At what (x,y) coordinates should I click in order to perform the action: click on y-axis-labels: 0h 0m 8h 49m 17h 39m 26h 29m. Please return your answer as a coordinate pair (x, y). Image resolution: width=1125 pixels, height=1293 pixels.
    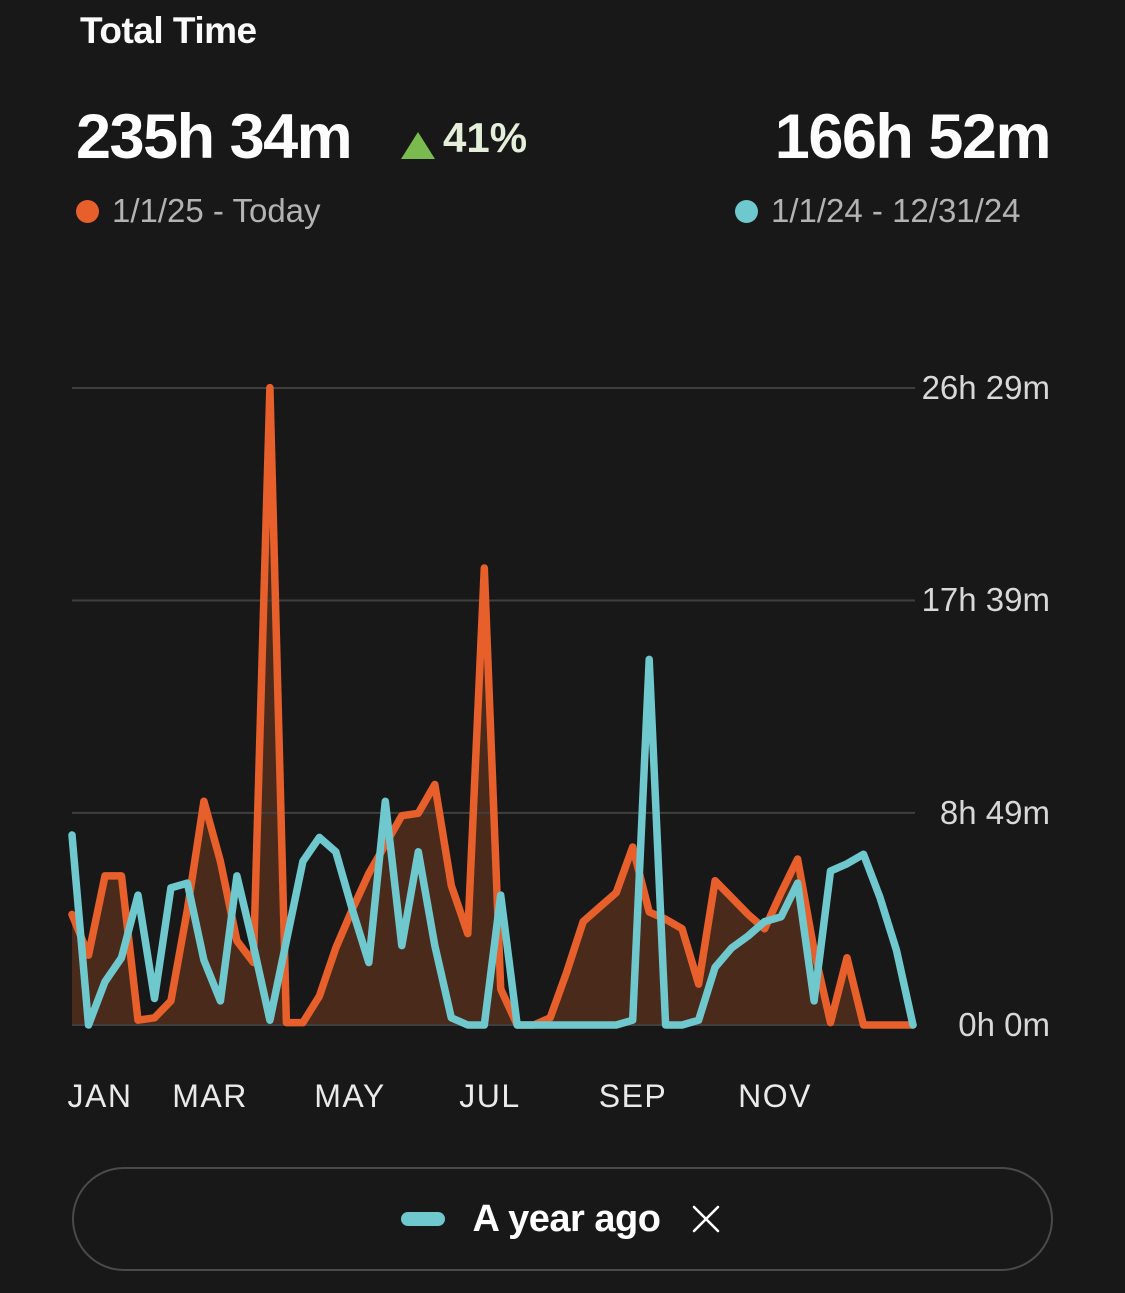
    Looking at the image, I should click on (985, 550).